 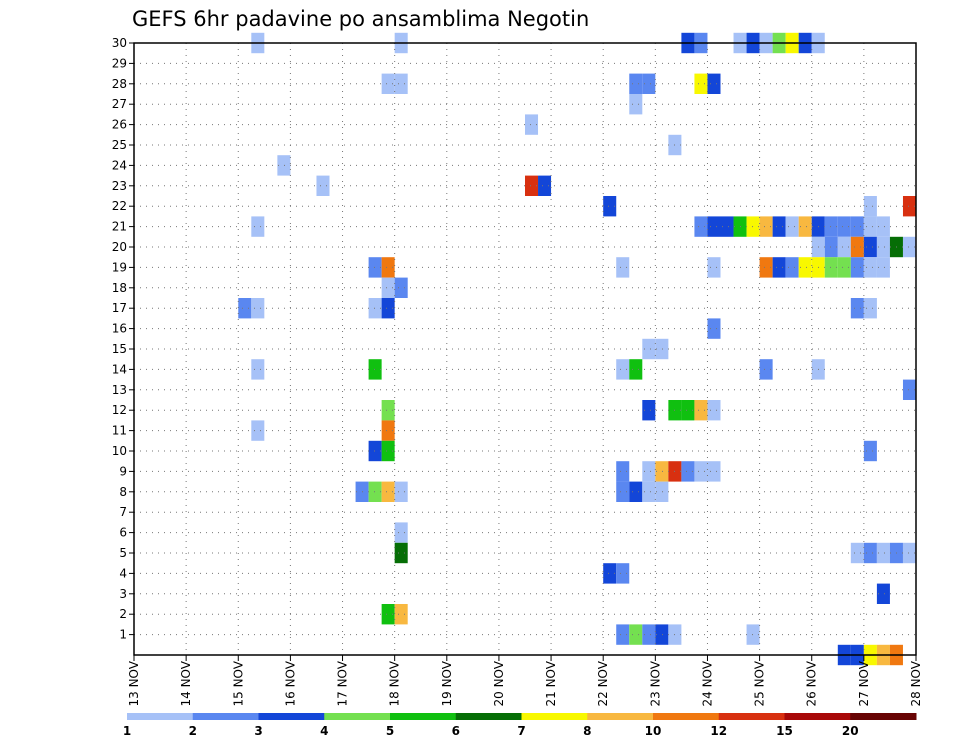 What do you see at coordinates (123, 573) in the screenshot?
I see `y-tick-label: 4` at bounding box center [123, 573].